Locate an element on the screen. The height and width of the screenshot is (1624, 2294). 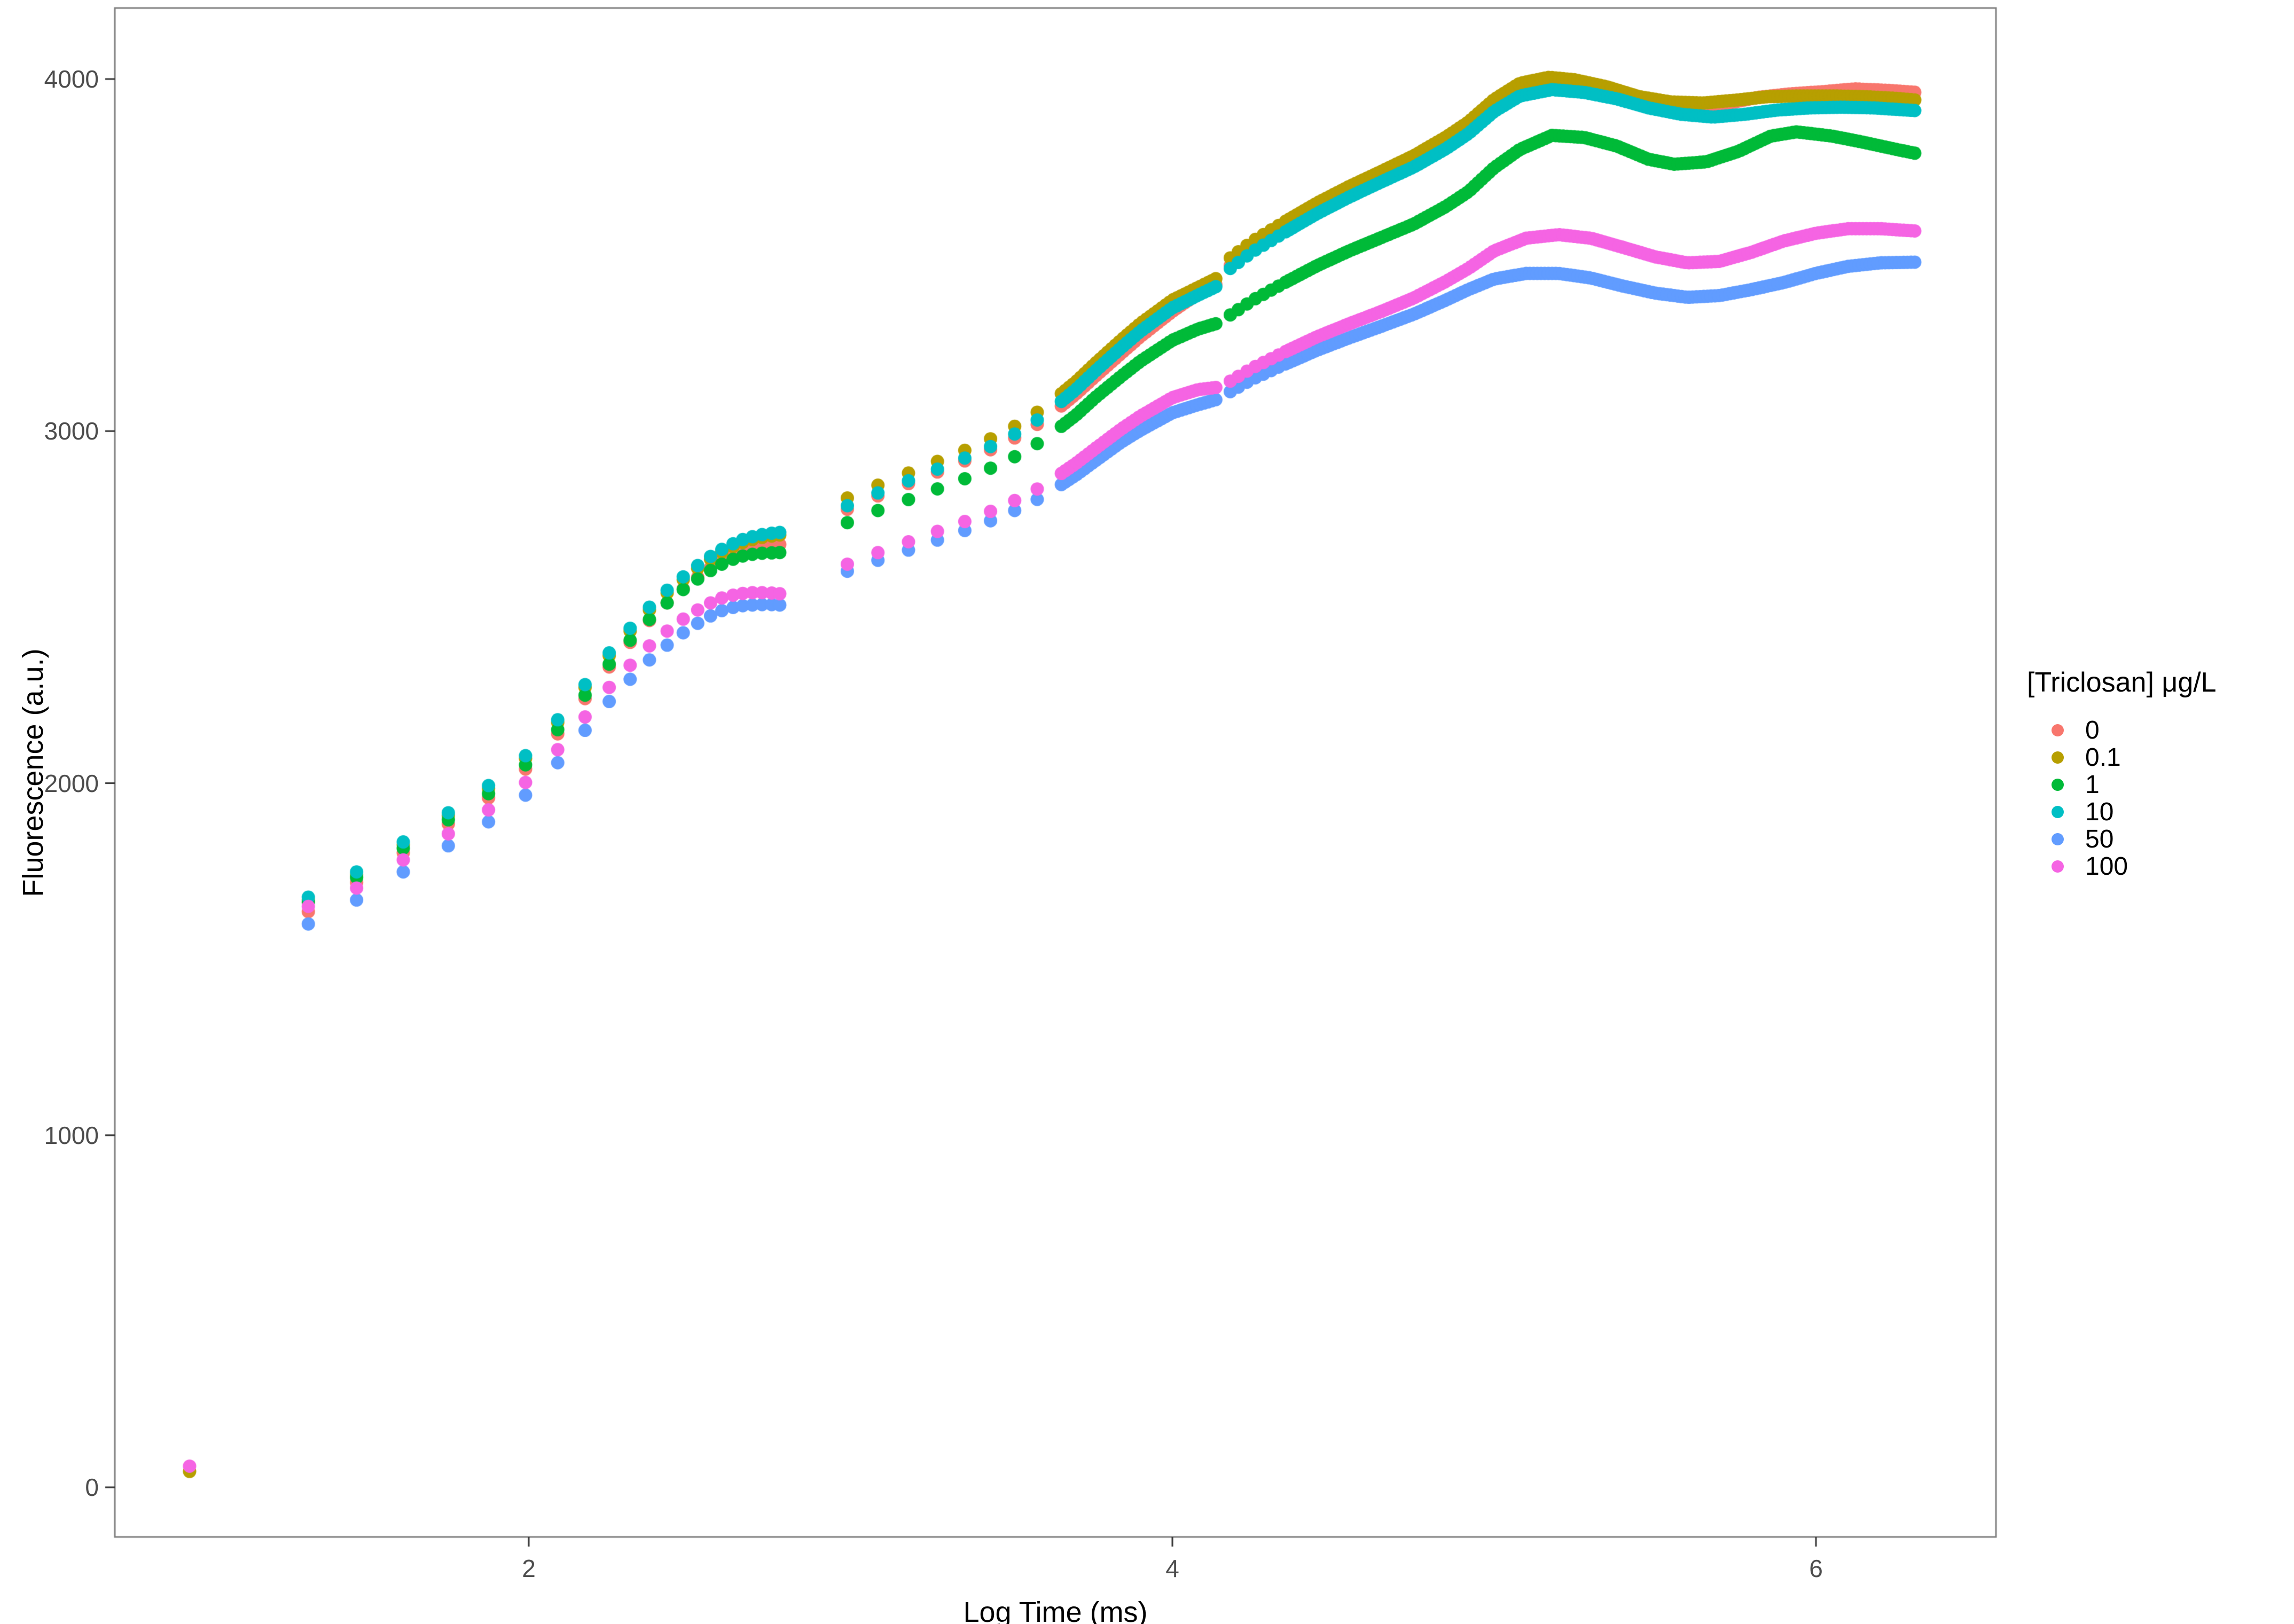
legend-entry: 50 is located at coordinates (2122, 839).